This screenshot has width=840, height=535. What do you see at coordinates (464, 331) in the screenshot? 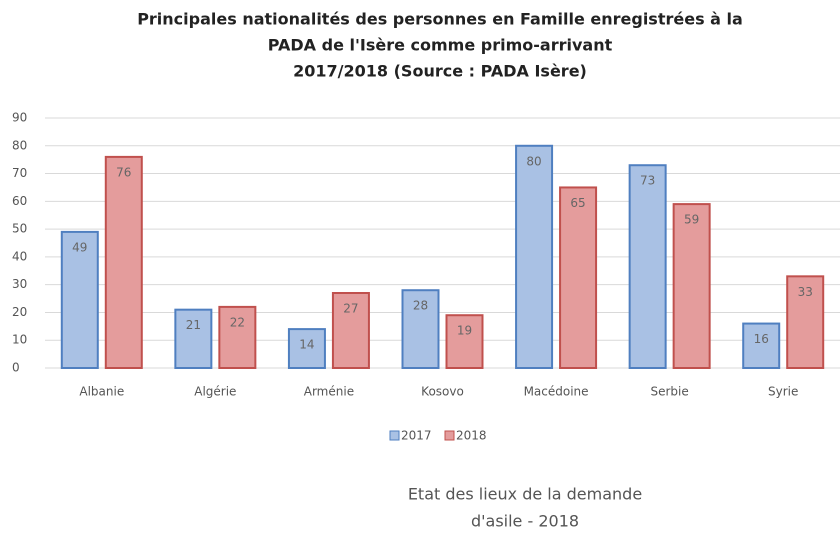
I see `data-label: 19` at bounding box center [464, 331].